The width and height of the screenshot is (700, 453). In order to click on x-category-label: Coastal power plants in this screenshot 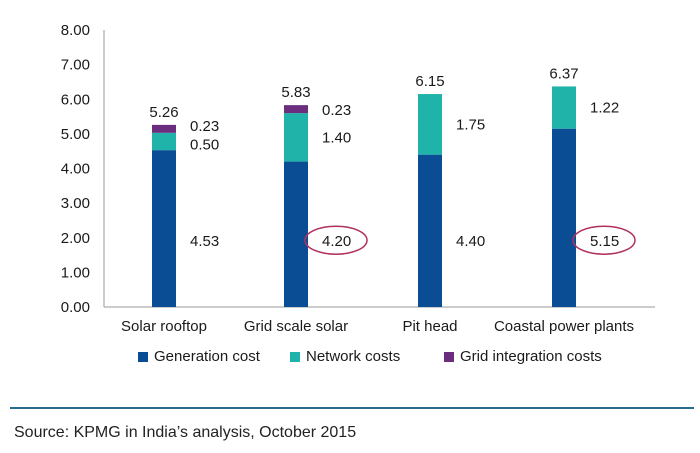, I will do `click(564, 326)`.